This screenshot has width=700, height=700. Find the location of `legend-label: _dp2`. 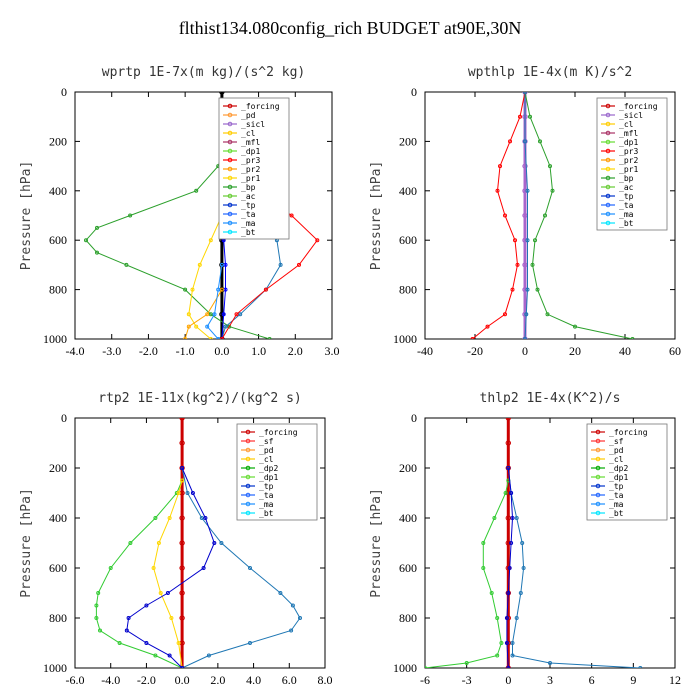

legend-label: _dp2 is located at coordinates (268, 468).